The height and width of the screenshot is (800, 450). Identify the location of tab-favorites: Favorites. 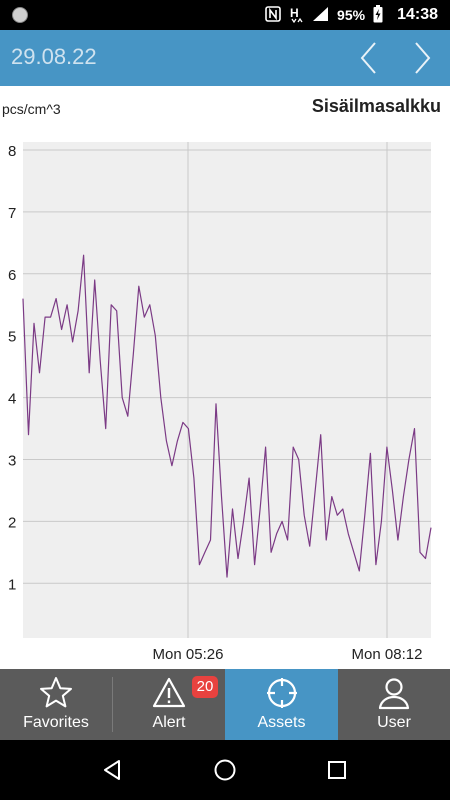
(56, 704).